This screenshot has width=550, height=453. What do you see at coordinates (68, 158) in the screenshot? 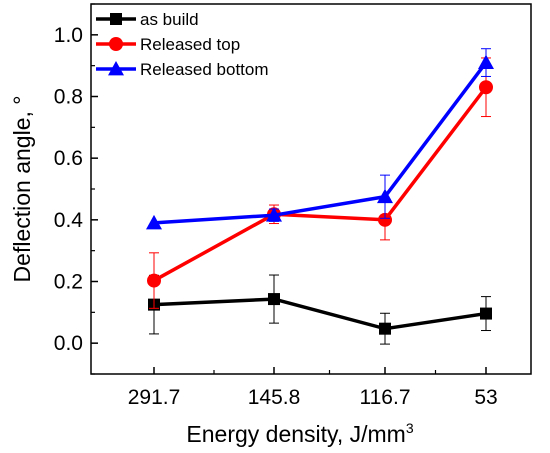
I see `y-tick-label: 0.6` at bounding box center [68, 158].